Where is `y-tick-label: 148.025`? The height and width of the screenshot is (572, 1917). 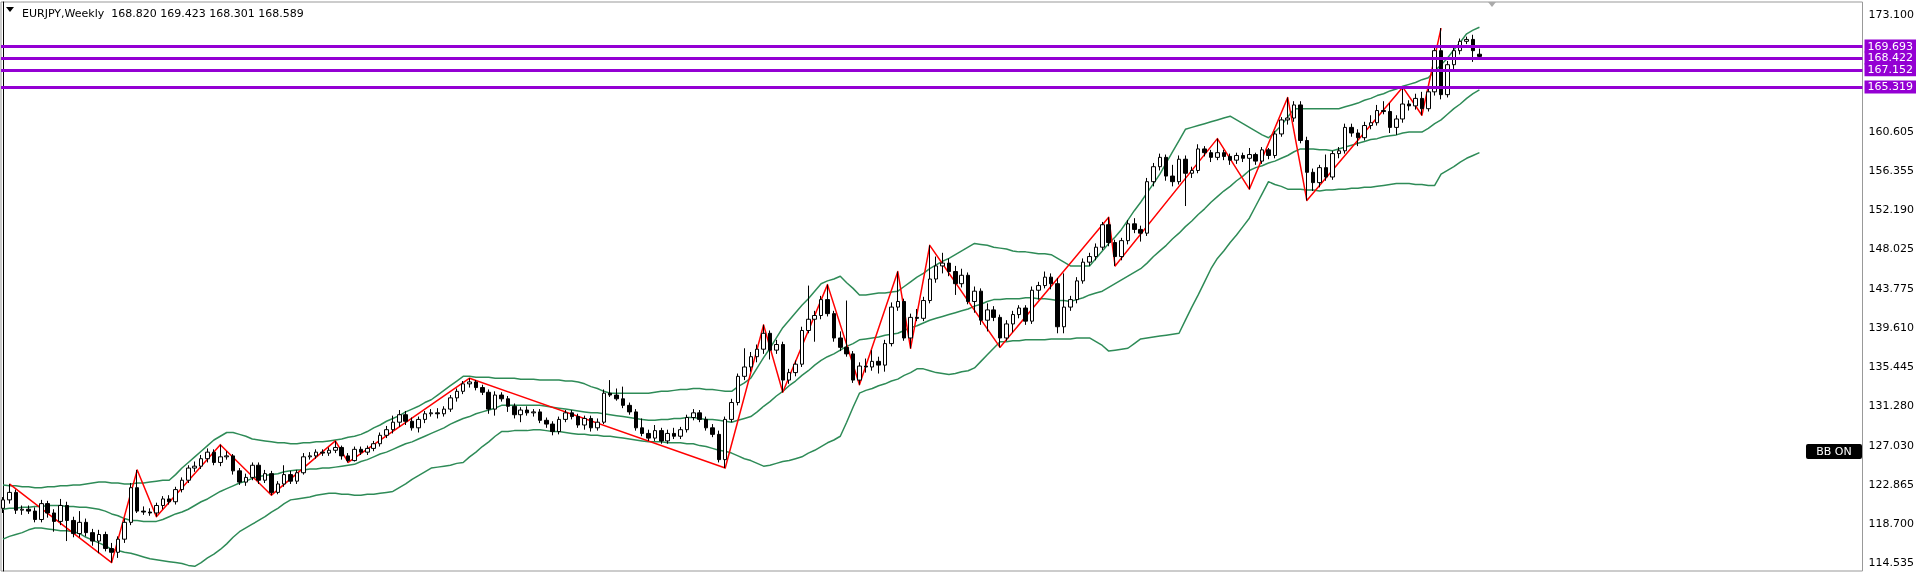
y-tick-label: 148.025 is located at coordinates (1891, 249).